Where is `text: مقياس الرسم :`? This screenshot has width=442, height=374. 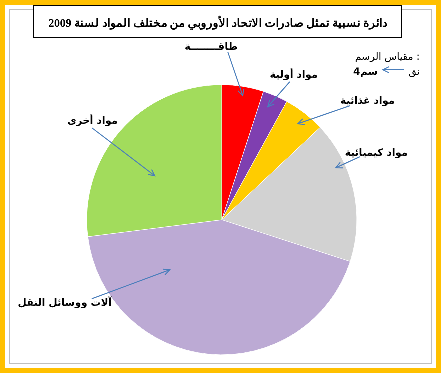 text: مقياس الرسم : is located at coordinates (387, 57).